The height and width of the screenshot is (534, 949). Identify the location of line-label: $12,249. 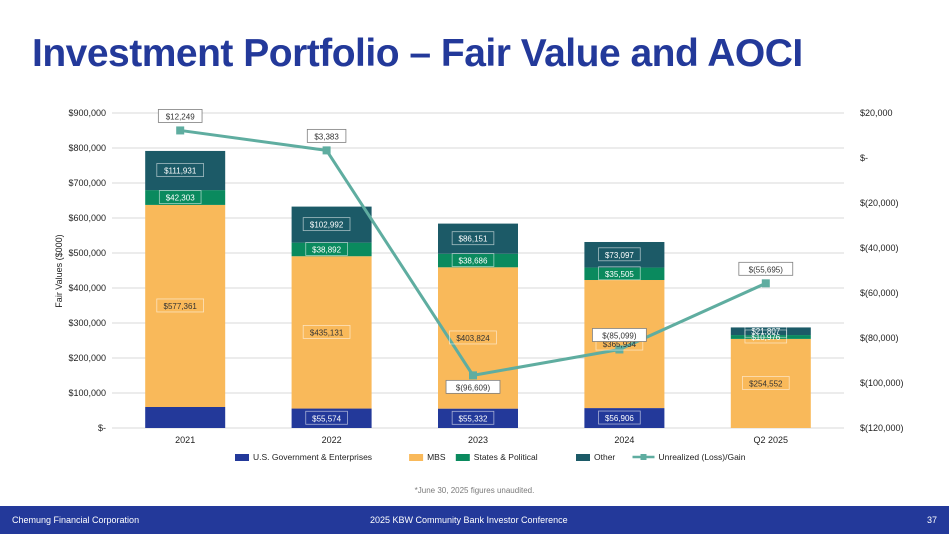
(180, 116).